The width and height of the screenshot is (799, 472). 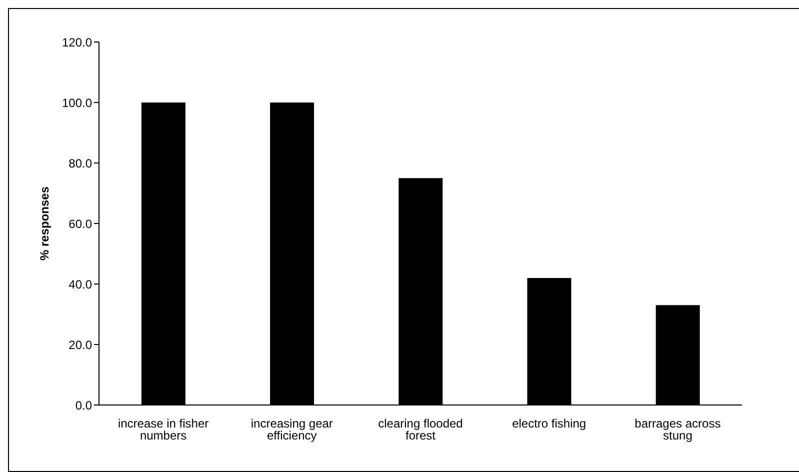 I want to click on x-tick-label: increase in fisher numbers, so click(x=163, y=429).